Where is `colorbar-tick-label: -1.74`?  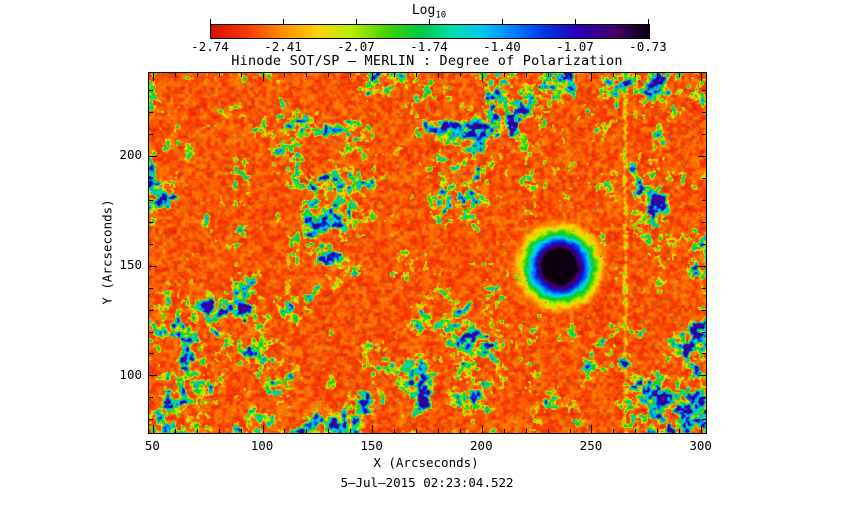 colorbar-tick-label: -1.74 is located at coordinates (429, 46).